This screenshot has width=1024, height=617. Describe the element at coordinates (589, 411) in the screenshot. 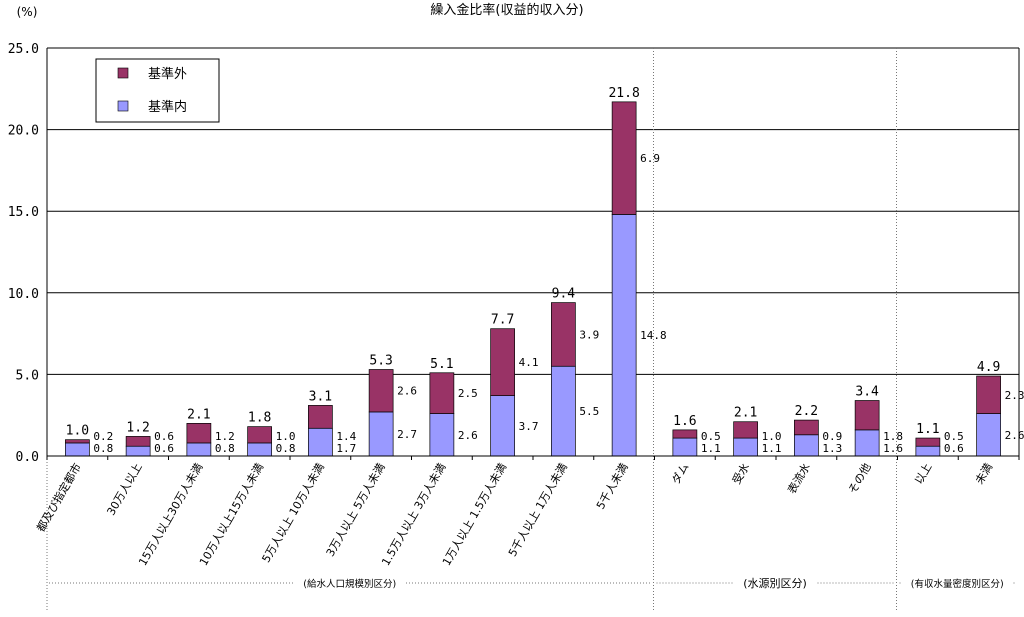

I see `segment-label-inside: 5.5` at that location.